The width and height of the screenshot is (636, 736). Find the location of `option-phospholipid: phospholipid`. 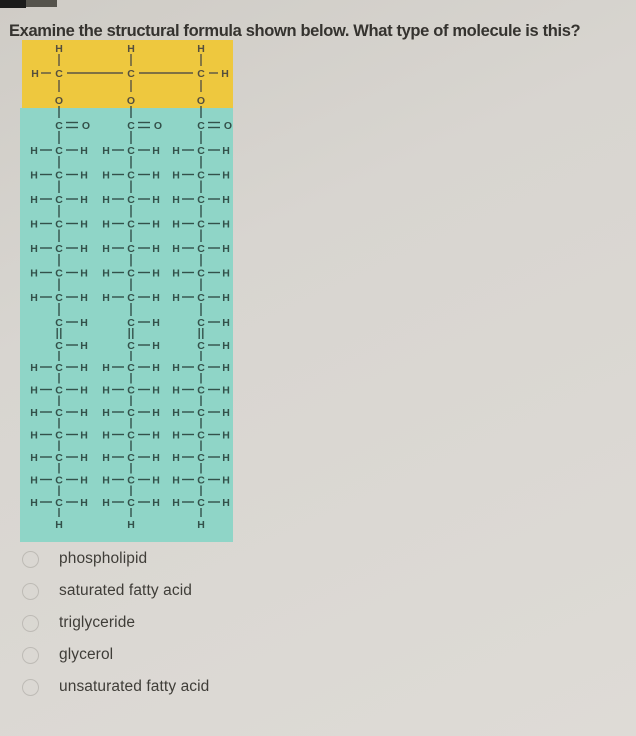

option-phospholipid: phospholipid is located at coordinates (318, 559).